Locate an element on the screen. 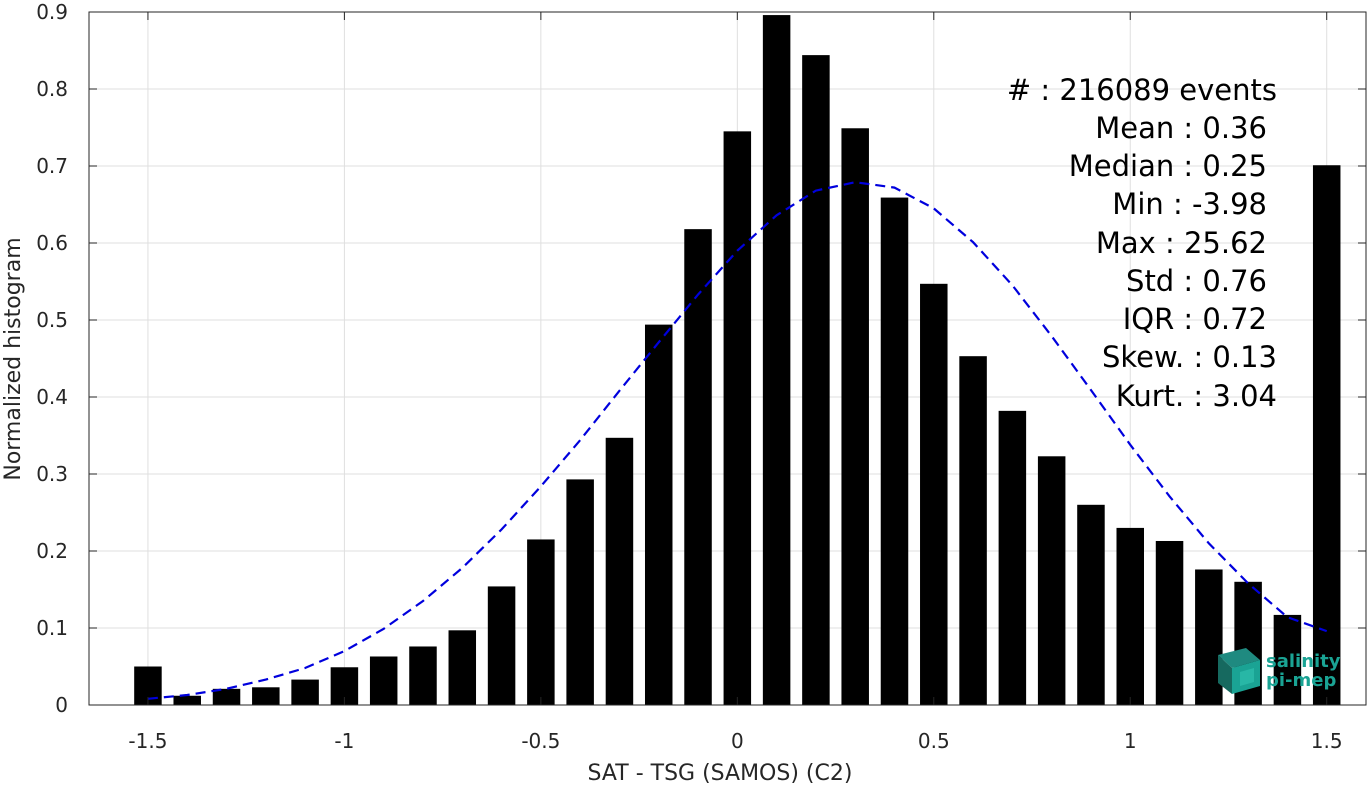  y-tick-label: 0.5 is located at coordinates (52, 320).